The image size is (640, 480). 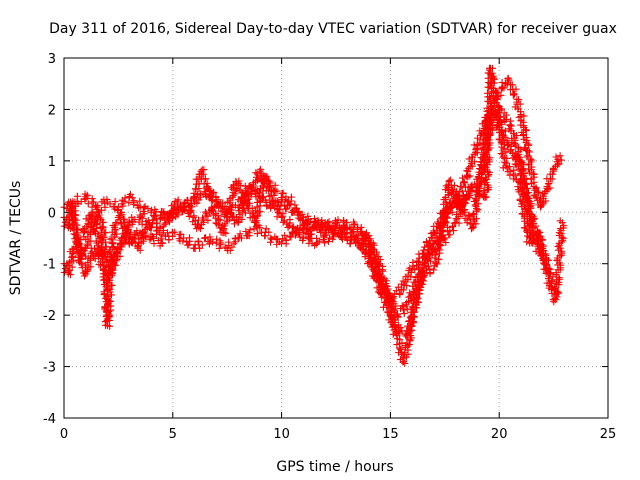 What do you see at coordinates (49, 368) in the screenshot?
I see `y-tick-label: -3` at bounding box center [49, 368].